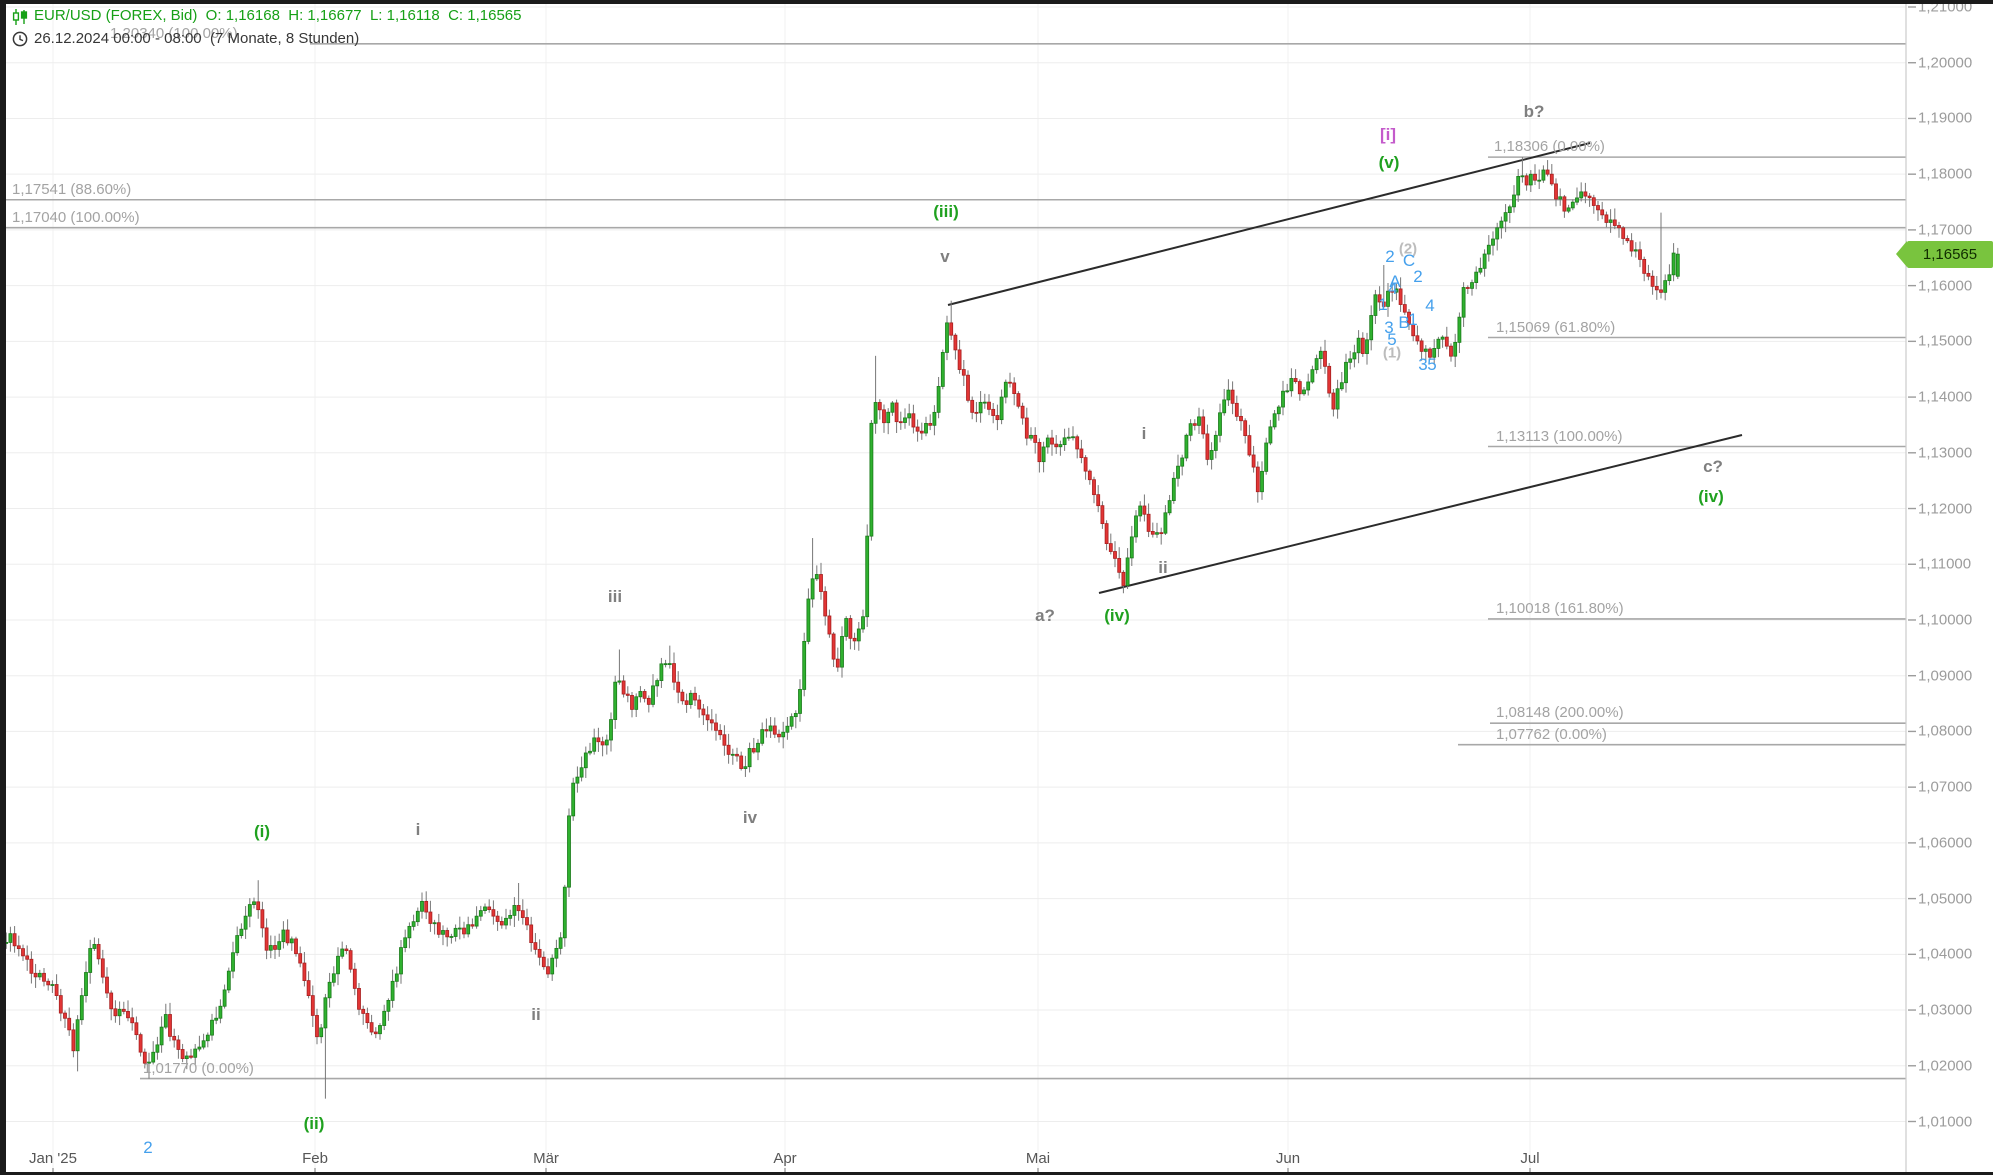 The height and width of the screenshot is (1175, 1993). What do you see at coordinates (1945, 899) in the screenshot?
I see `price-axis-label: 1,05000` at bounding box center [1945, 899].